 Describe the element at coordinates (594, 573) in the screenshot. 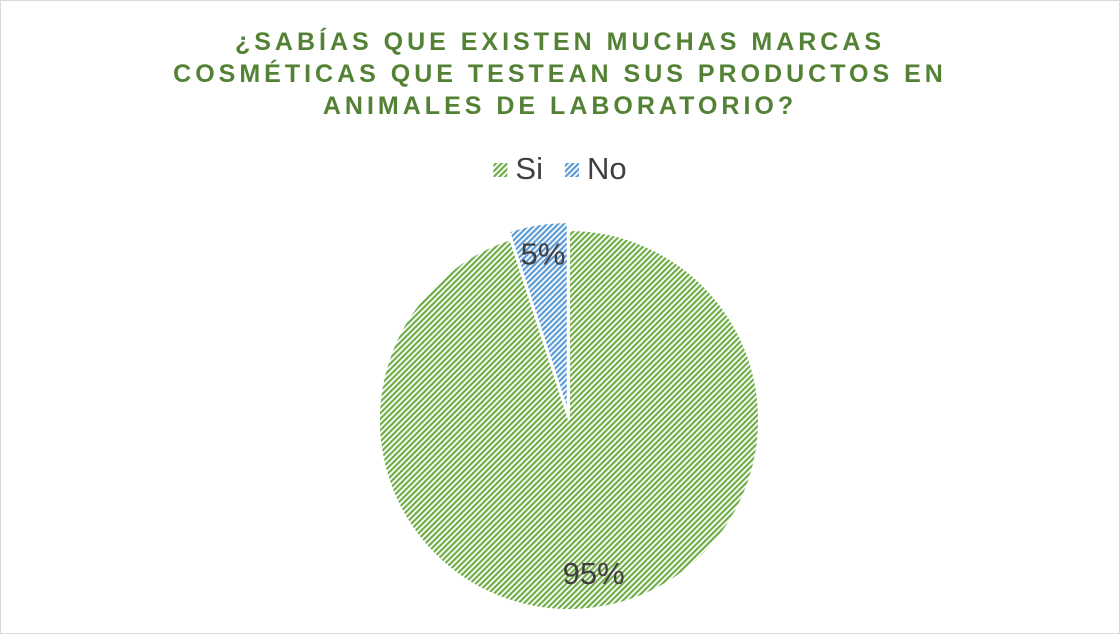

I see `data-label: 95%` at that location.